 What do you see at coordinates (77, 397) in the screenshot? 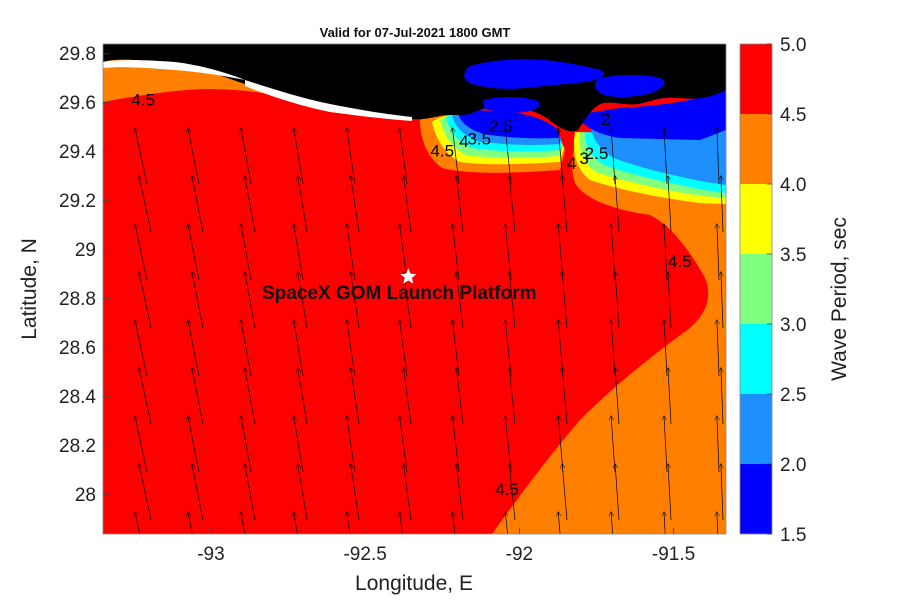
I see `y-tick-label: 28.4` at bounding box center [77, 397].